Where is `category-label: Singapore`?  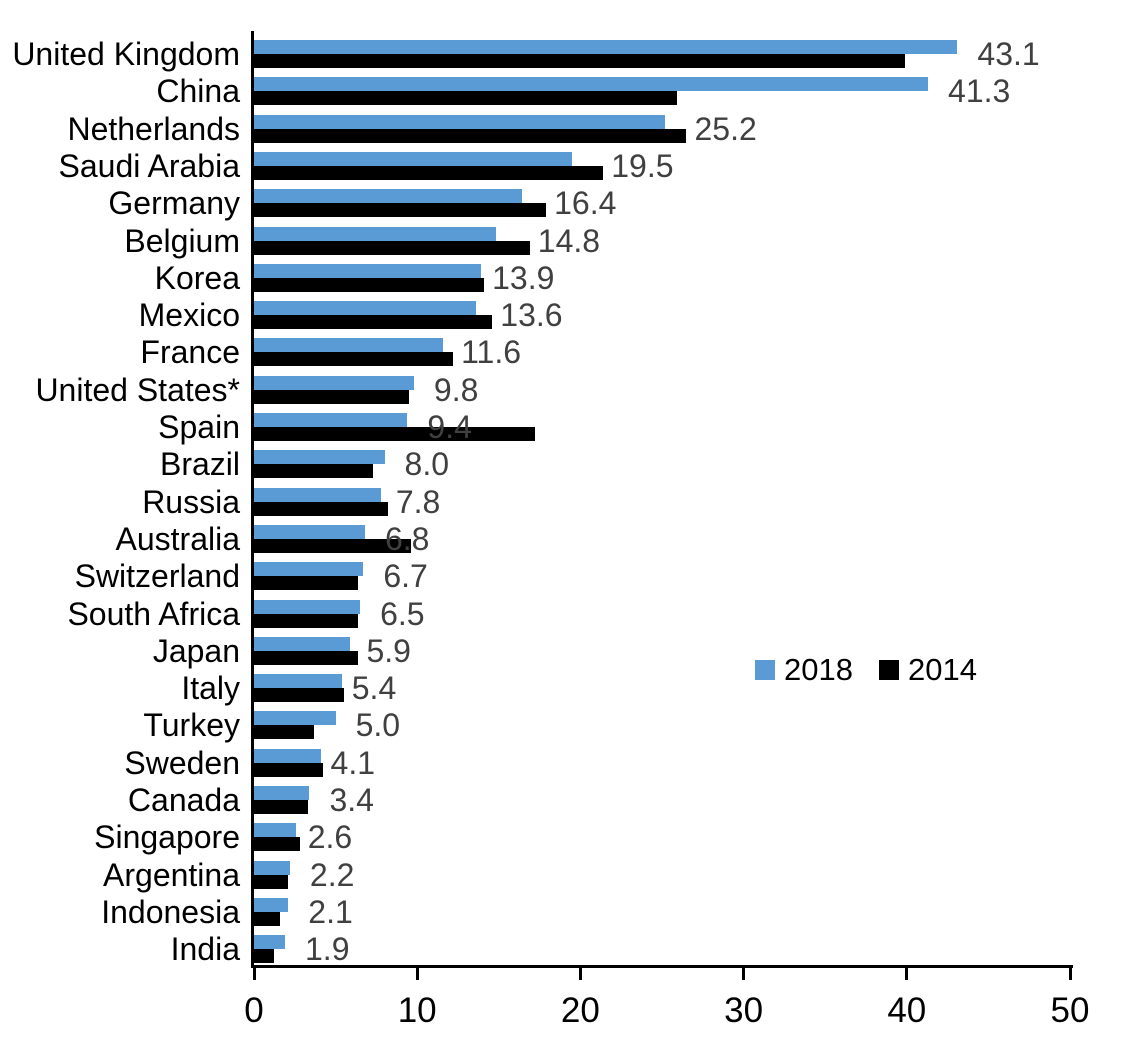 category-label: Singapore is located at coordinates (167, 837).